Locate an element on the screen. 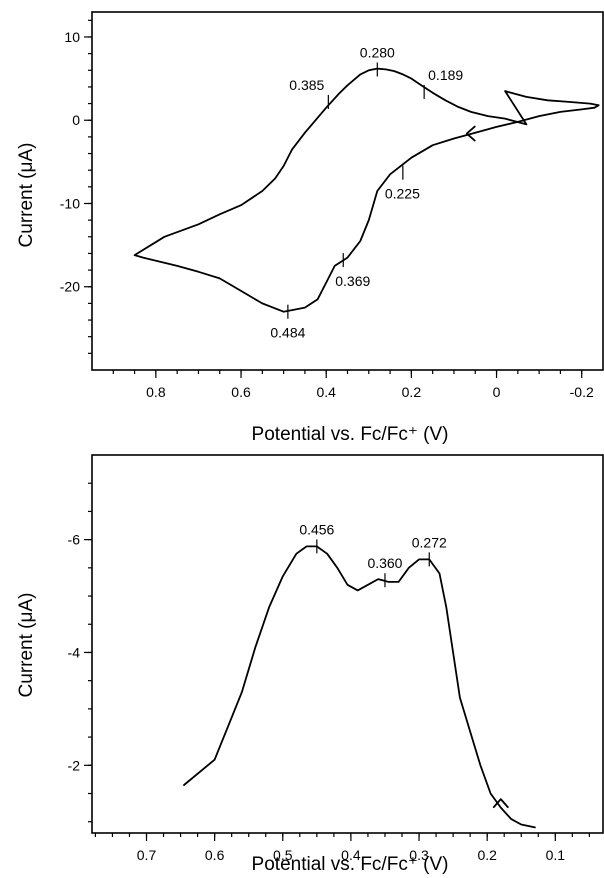  peak-label: 0.272 is located at coordinates (429, 542).